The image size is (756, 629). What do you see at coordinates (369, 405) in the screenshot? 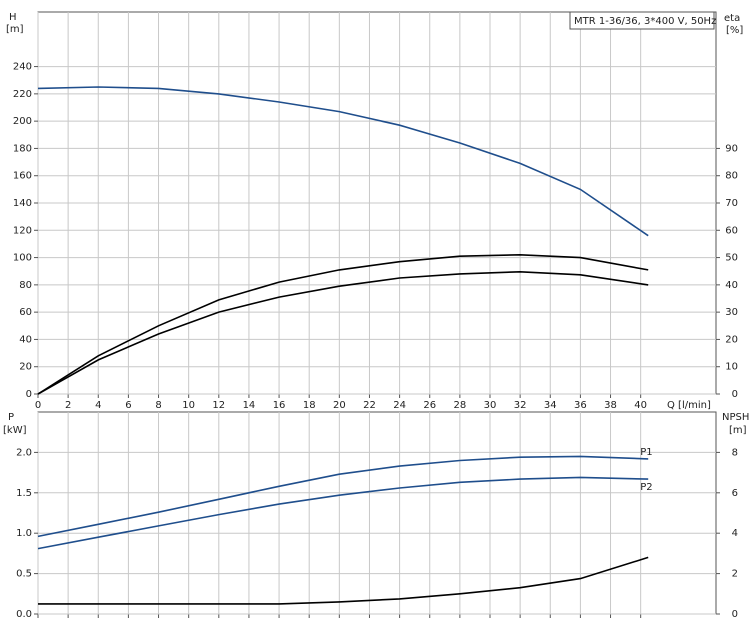
I see `x-tick-label: 22` at bounding box center [369, 405].